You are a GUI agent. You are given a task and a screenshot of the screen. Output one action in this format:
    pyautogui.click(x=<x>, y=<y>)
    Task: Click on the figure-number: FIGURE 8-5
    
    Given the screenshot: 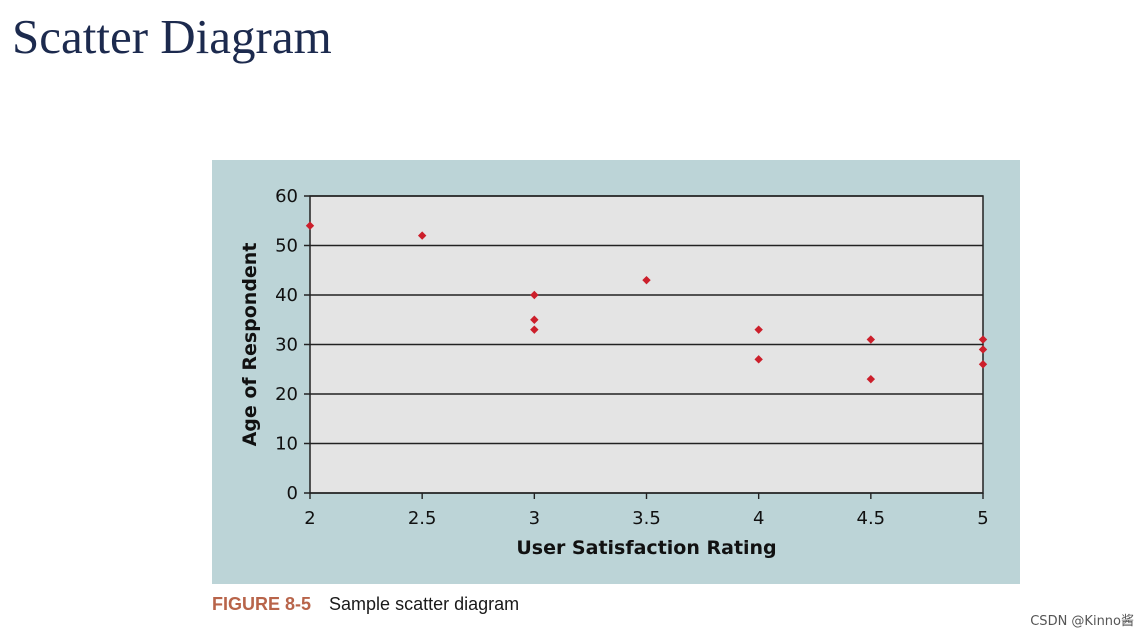 What is the action you would take?
    pyautogui.click(x=262, y=604)
    